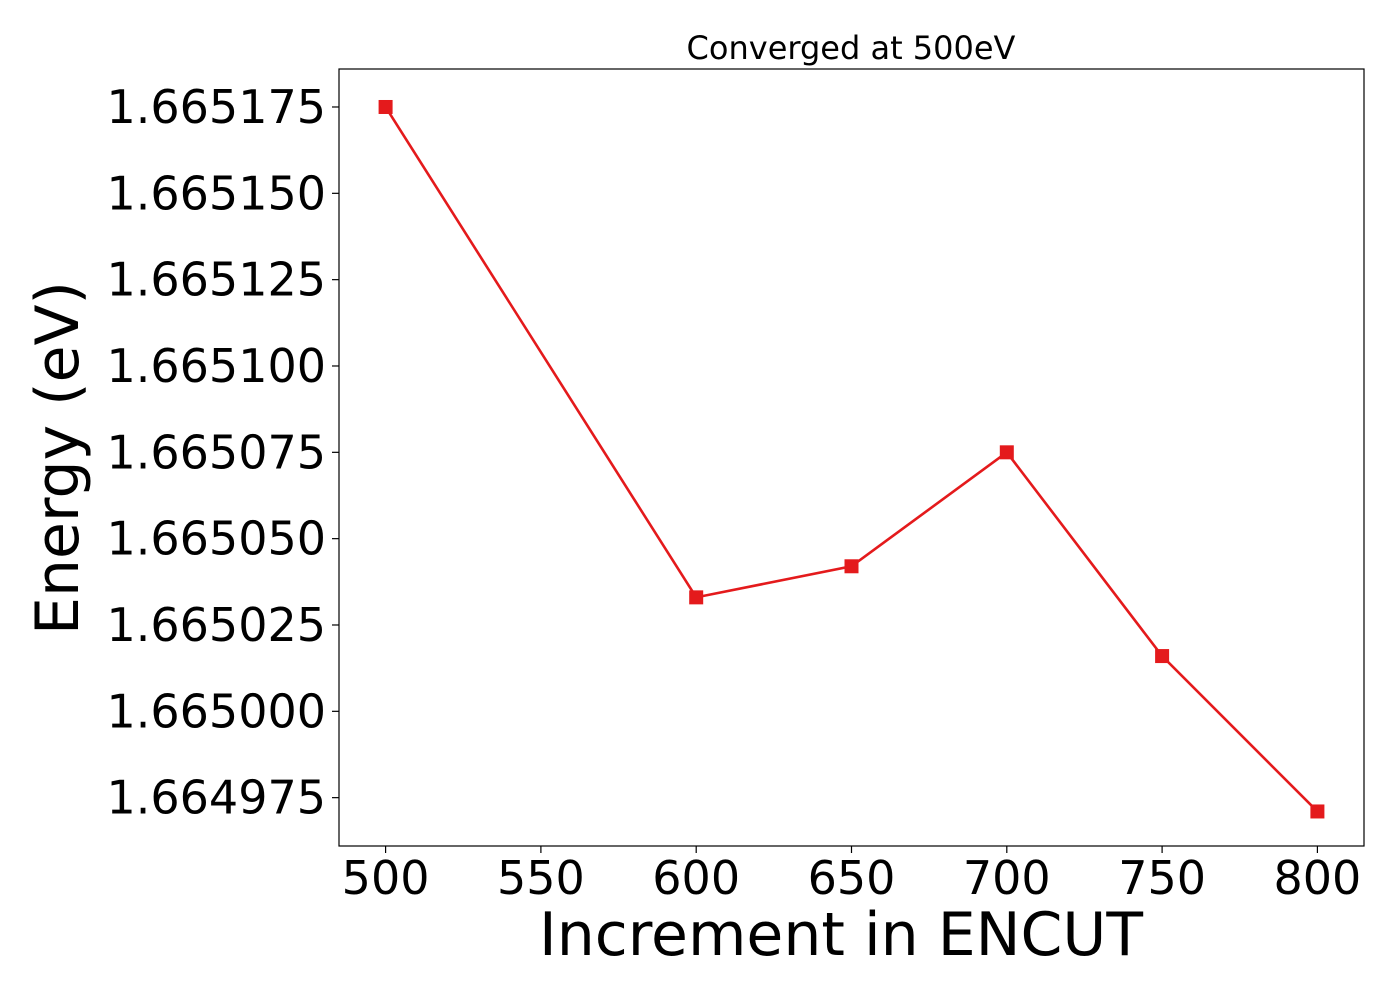 The width and height of the screenshot is (1400, 1000). Describe the element at coordinates (217, 798) in the screenshot. I see `y-tick-label: 1.664975` at that location.